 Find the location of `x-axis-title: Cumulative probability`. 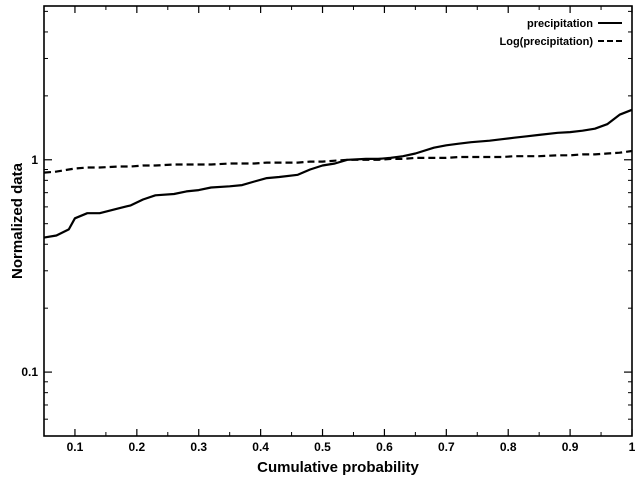

x-axis-title: Cumulative probability is located at coordinates (338, 467).